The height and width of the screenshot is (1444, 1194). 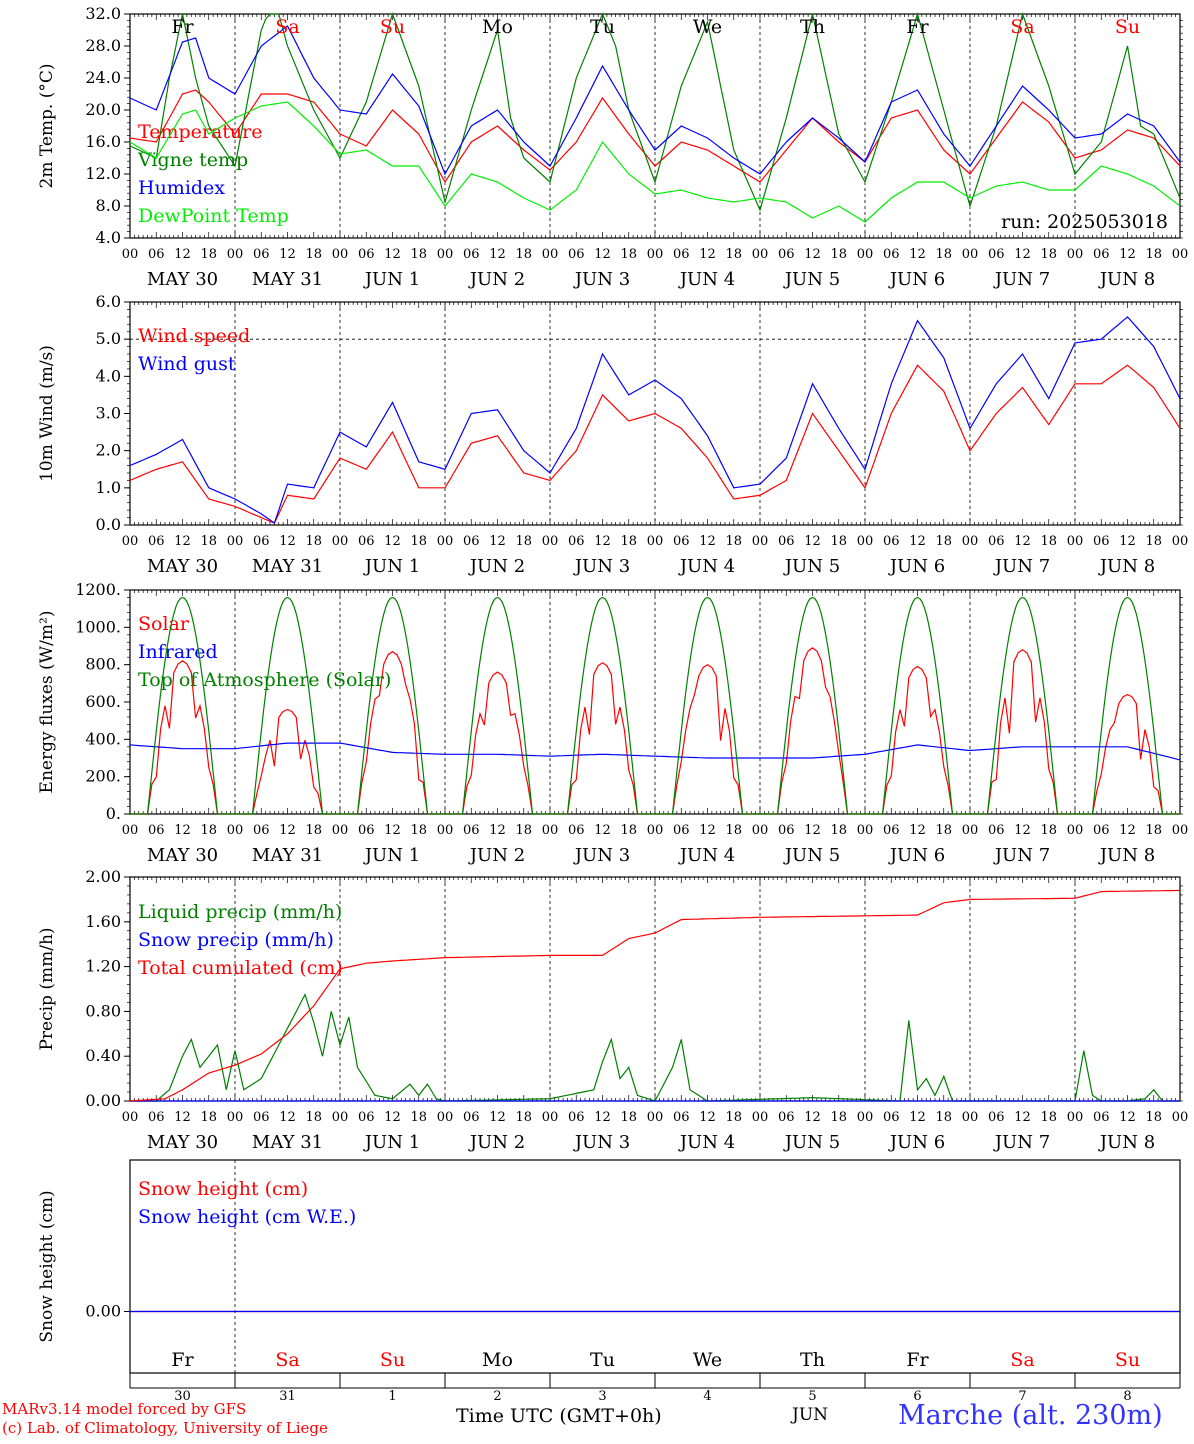 What do you see at coordinates (108, 301) in the screenshot?
I see `y-tick-label: 6.0` at bounding box center [108, 301].